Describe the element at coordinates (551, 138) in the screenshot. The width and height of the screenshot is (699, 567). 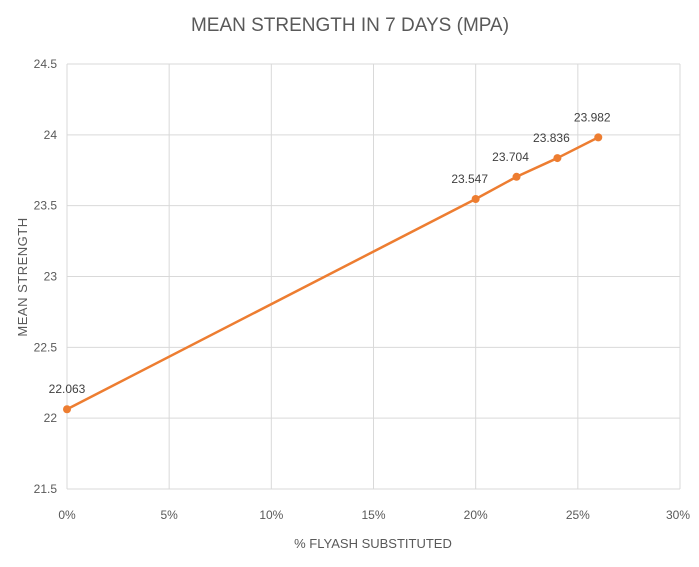
I see `data-label: 23.836` at that location.